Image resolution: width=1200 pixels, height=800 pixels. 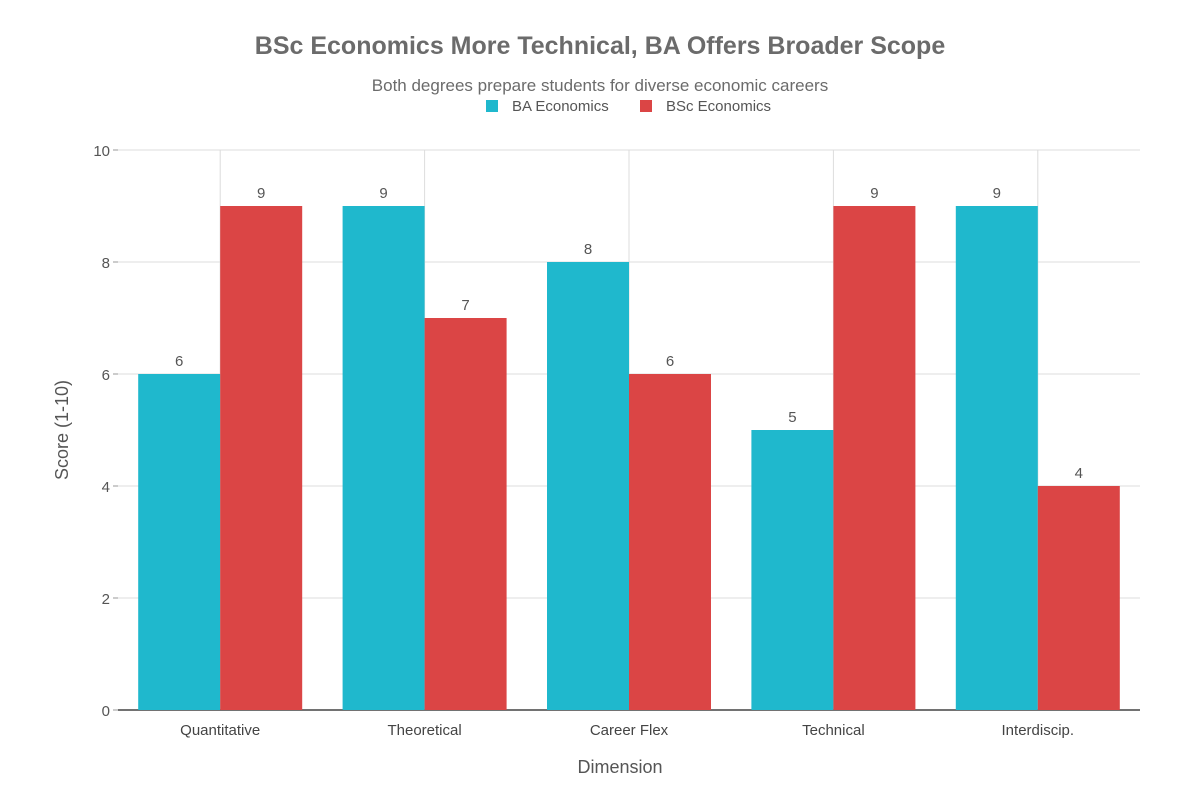 I want to click on y-tick-label: 10, so click(x=101, y=151).